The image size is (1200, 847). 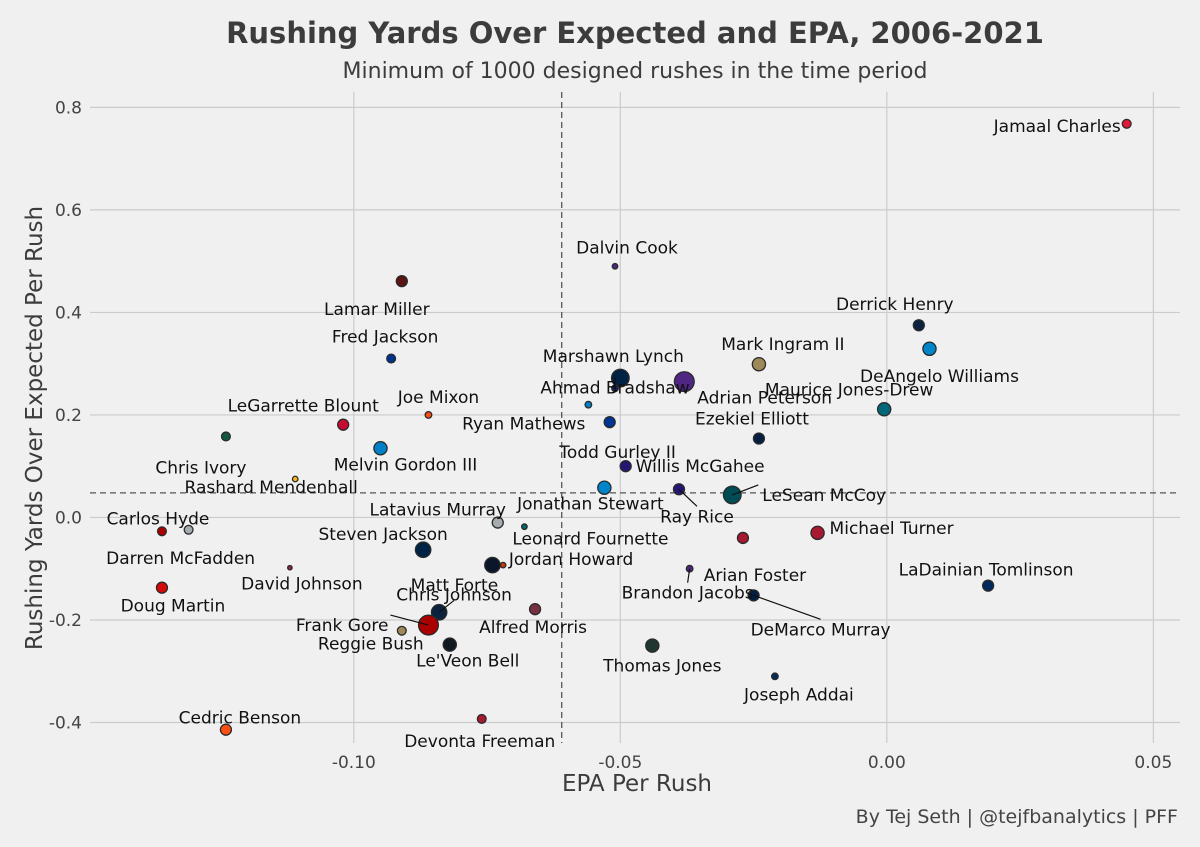 What do you see at coordinates (759, 438) in the screenshot?
I see `point-ezekiel-elliott` at bounding box center [759, 438].